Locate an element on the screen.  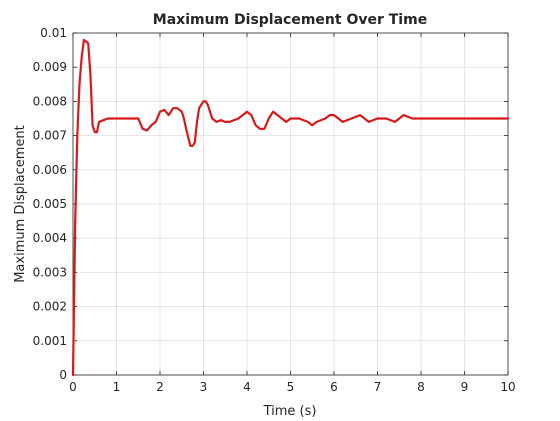
y-axis-label: Maximum Displacement is located at coordinates (20, 204).